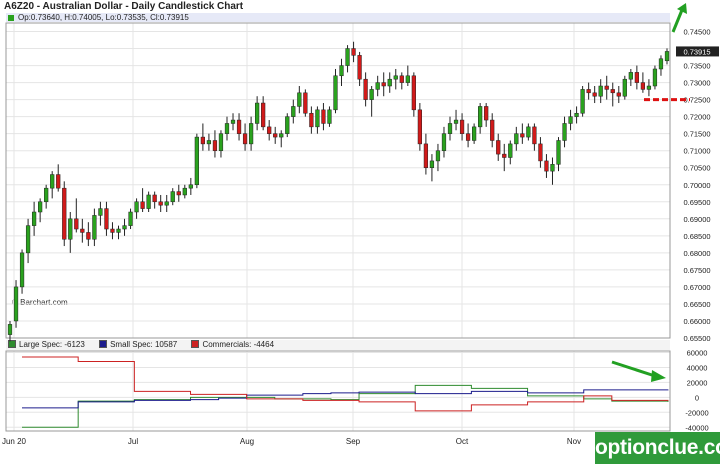 The image size is (720, 464). I want to click on commercials-label: Commercials: -4464, so click(238, 344).